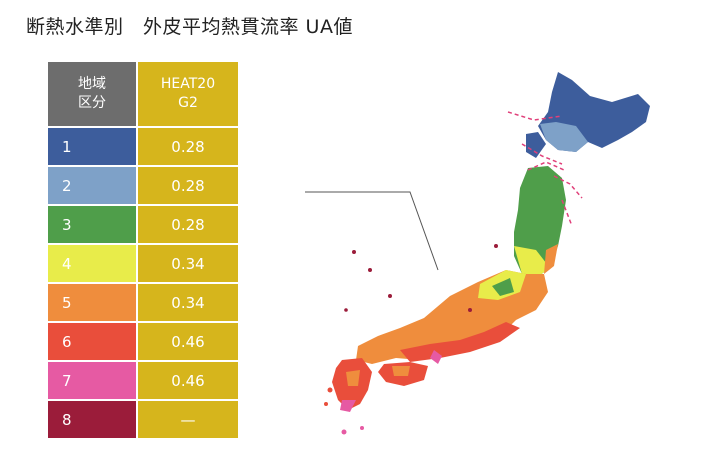 This screenshot has height=470, width=725. I want to click on region-cell: 6, so click(92, 341).